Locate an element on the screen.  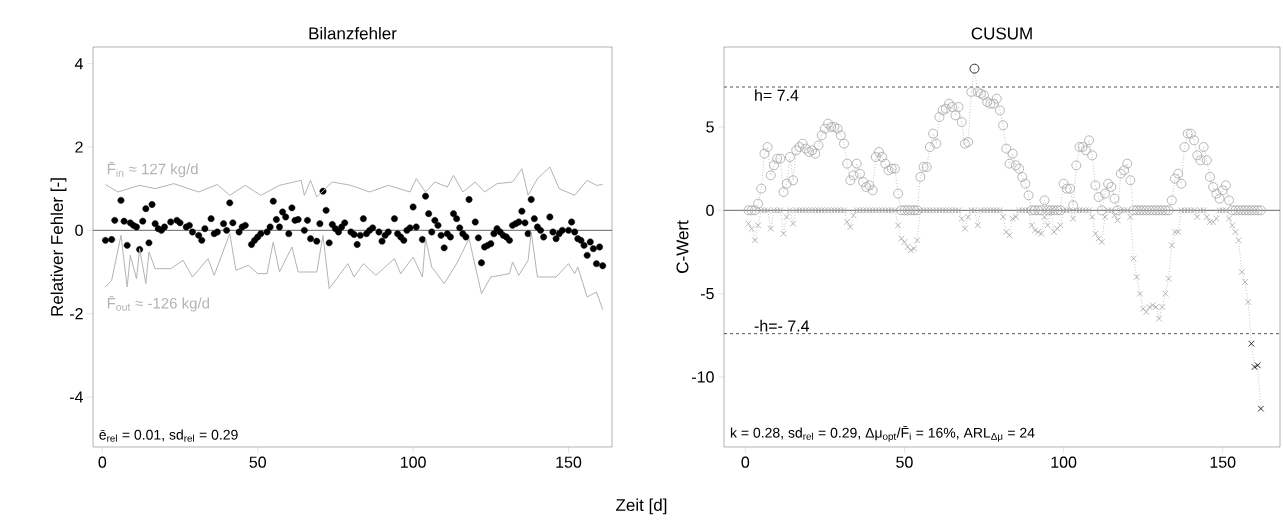
chart-title: CUSUM is located at coordinates (1001, 33).